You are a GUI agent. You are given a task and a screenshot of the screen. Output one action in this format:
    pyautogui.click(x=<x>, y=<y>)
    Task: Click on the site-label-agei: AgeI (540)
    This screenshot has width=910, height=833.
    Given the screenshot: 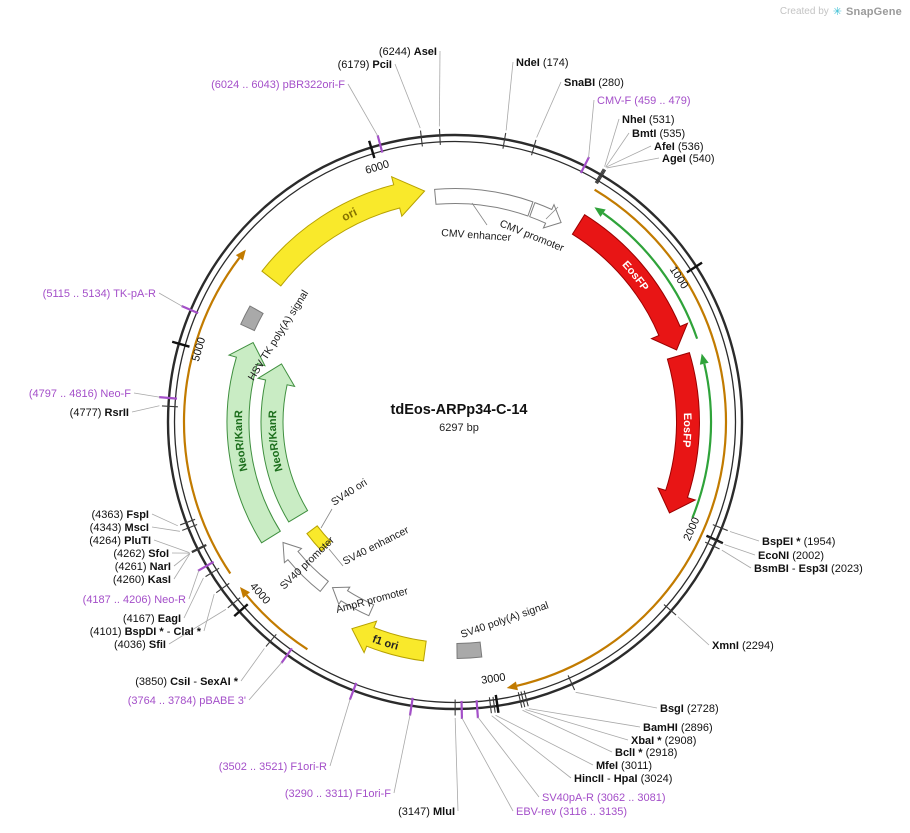 What is the action you would take?
    pyautogui.click(x=688, y=159)
    